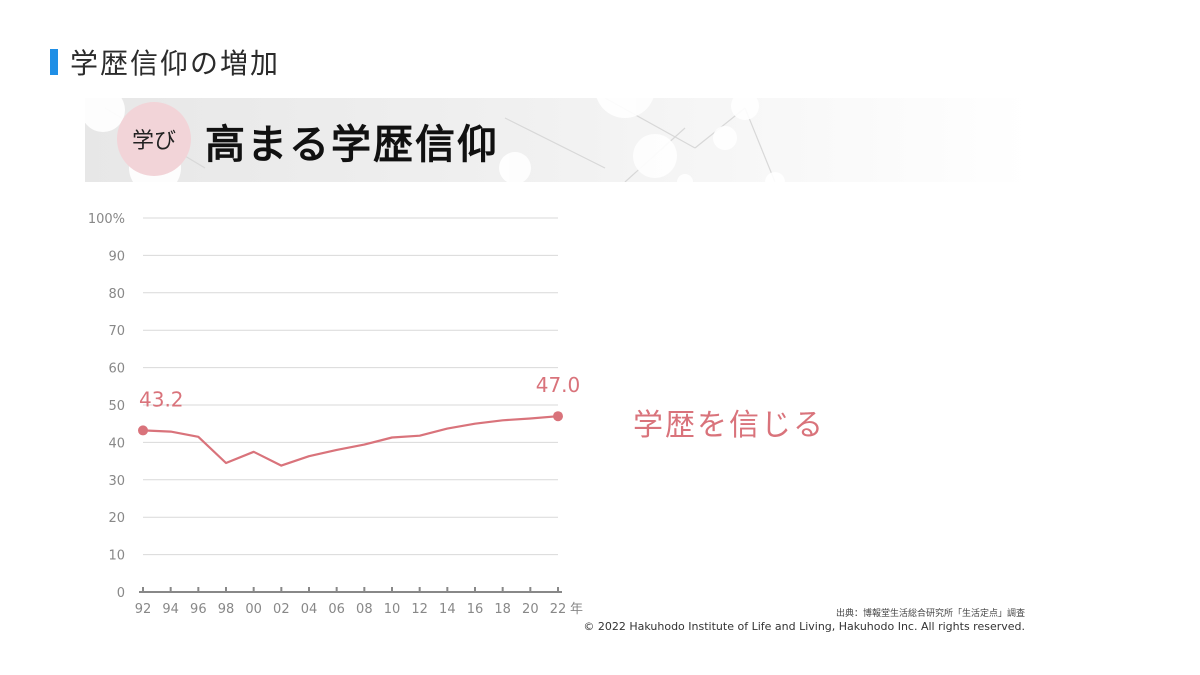  I want to click on banner-badge: 学び, so click(154, 139).